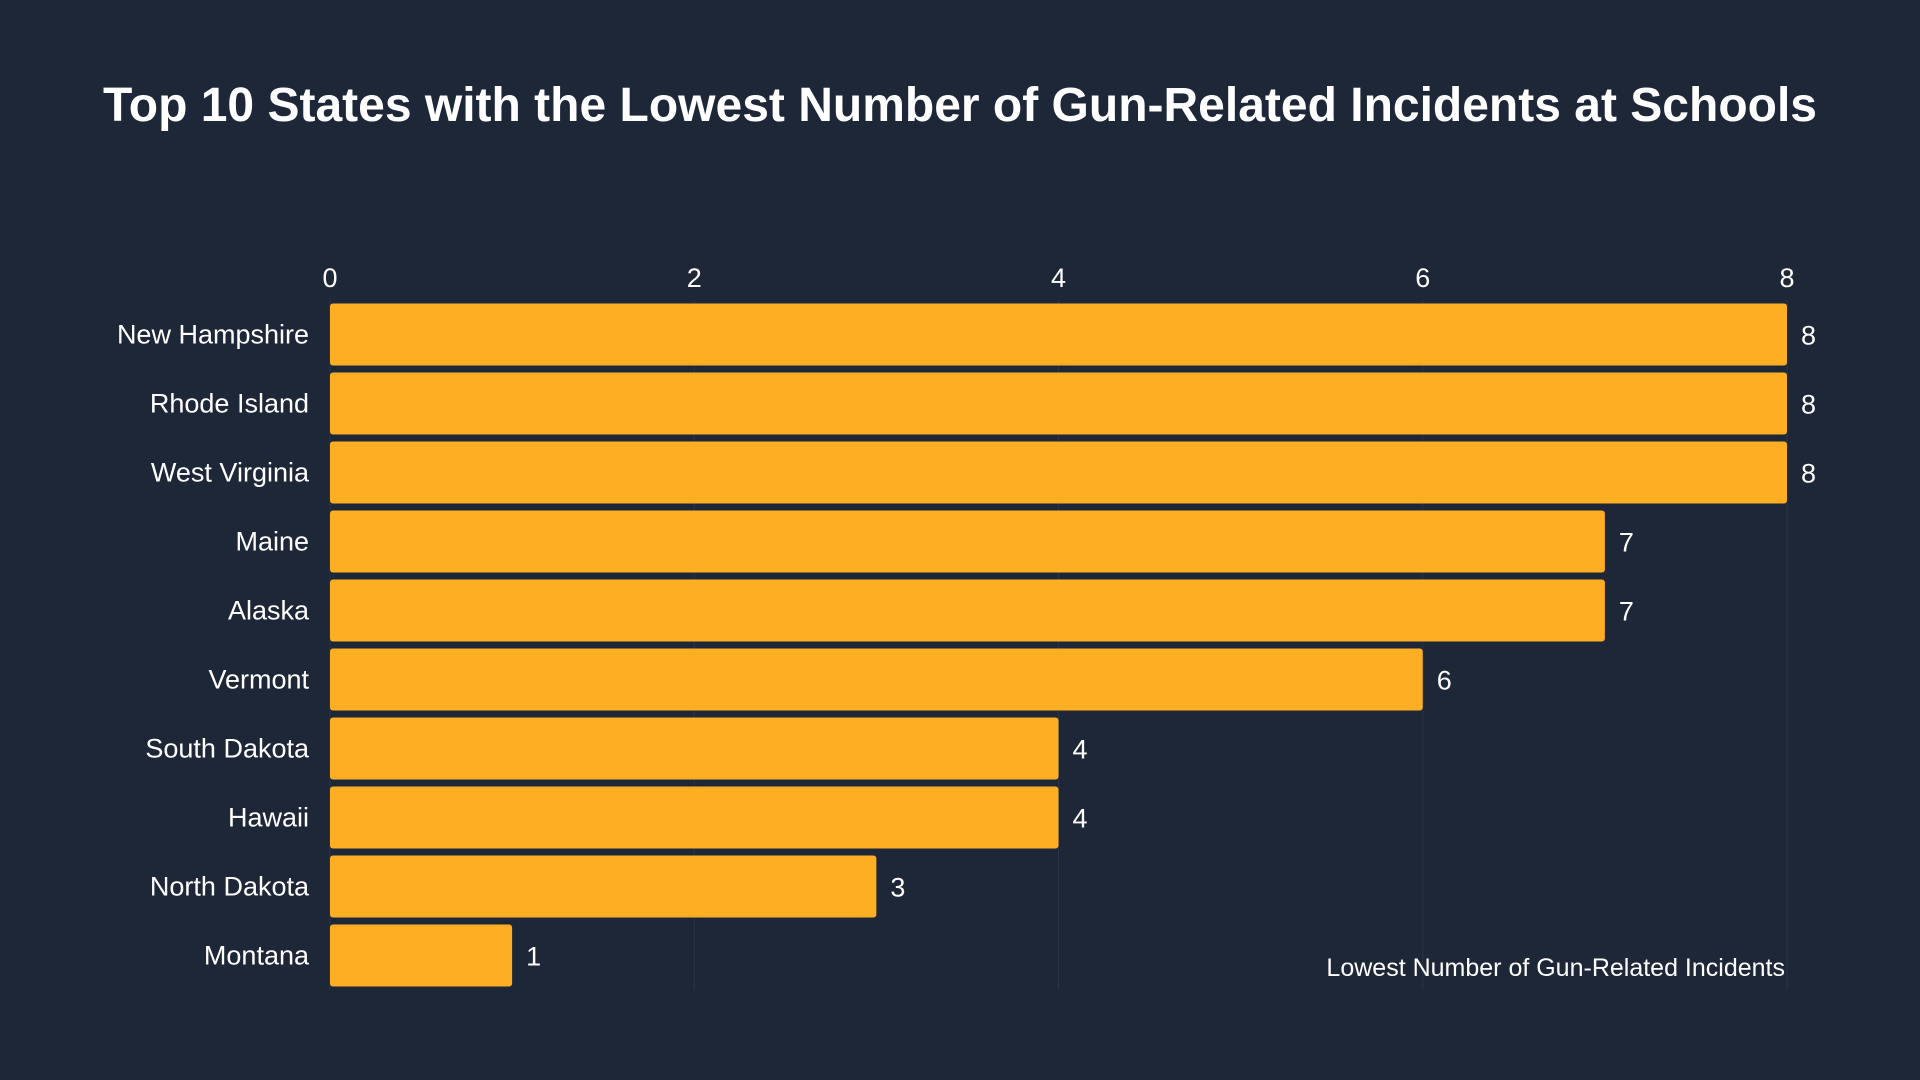 The width and height of the screenshot is (1920, 1080). I want to click on category-label: North Dakota, so click(230, 887).